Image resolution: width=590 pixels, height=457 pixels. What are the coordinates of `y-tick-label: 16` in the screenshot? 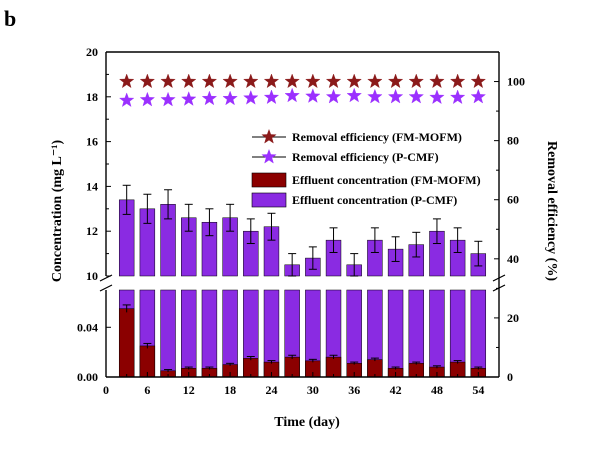 It's located at (92, 142).